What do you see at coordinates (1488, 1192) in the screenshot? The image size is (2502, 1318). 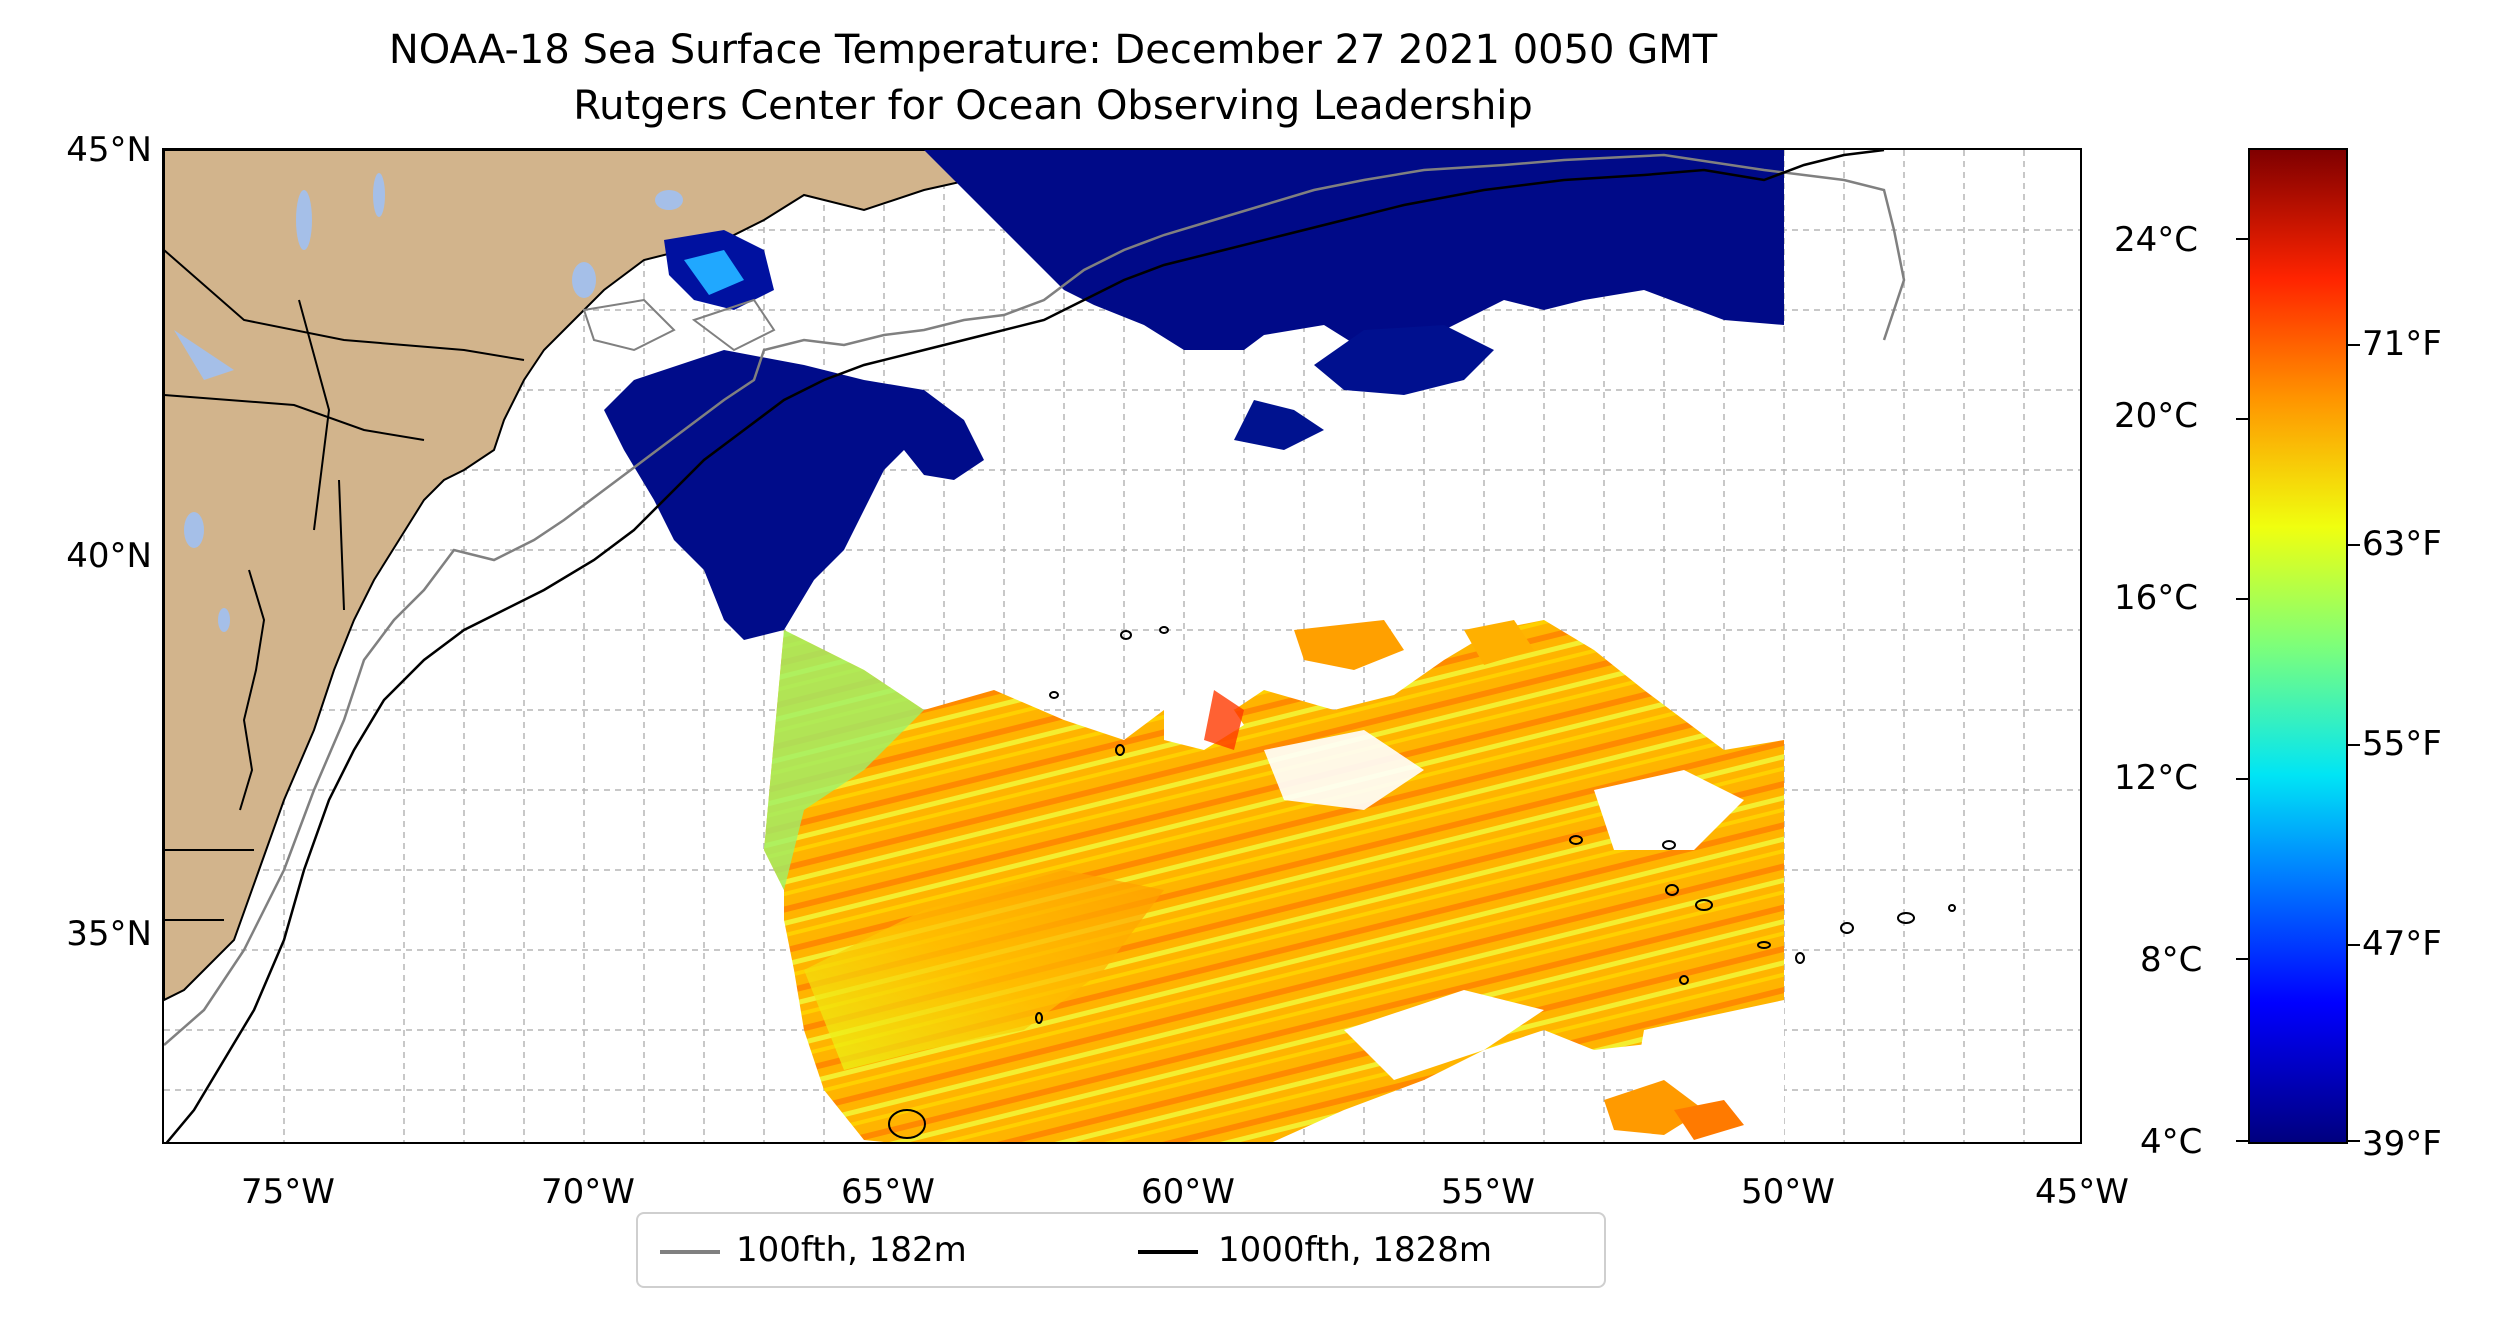 I see `lon-label-55w: 55°W` at bounding box center [1488, 1192].